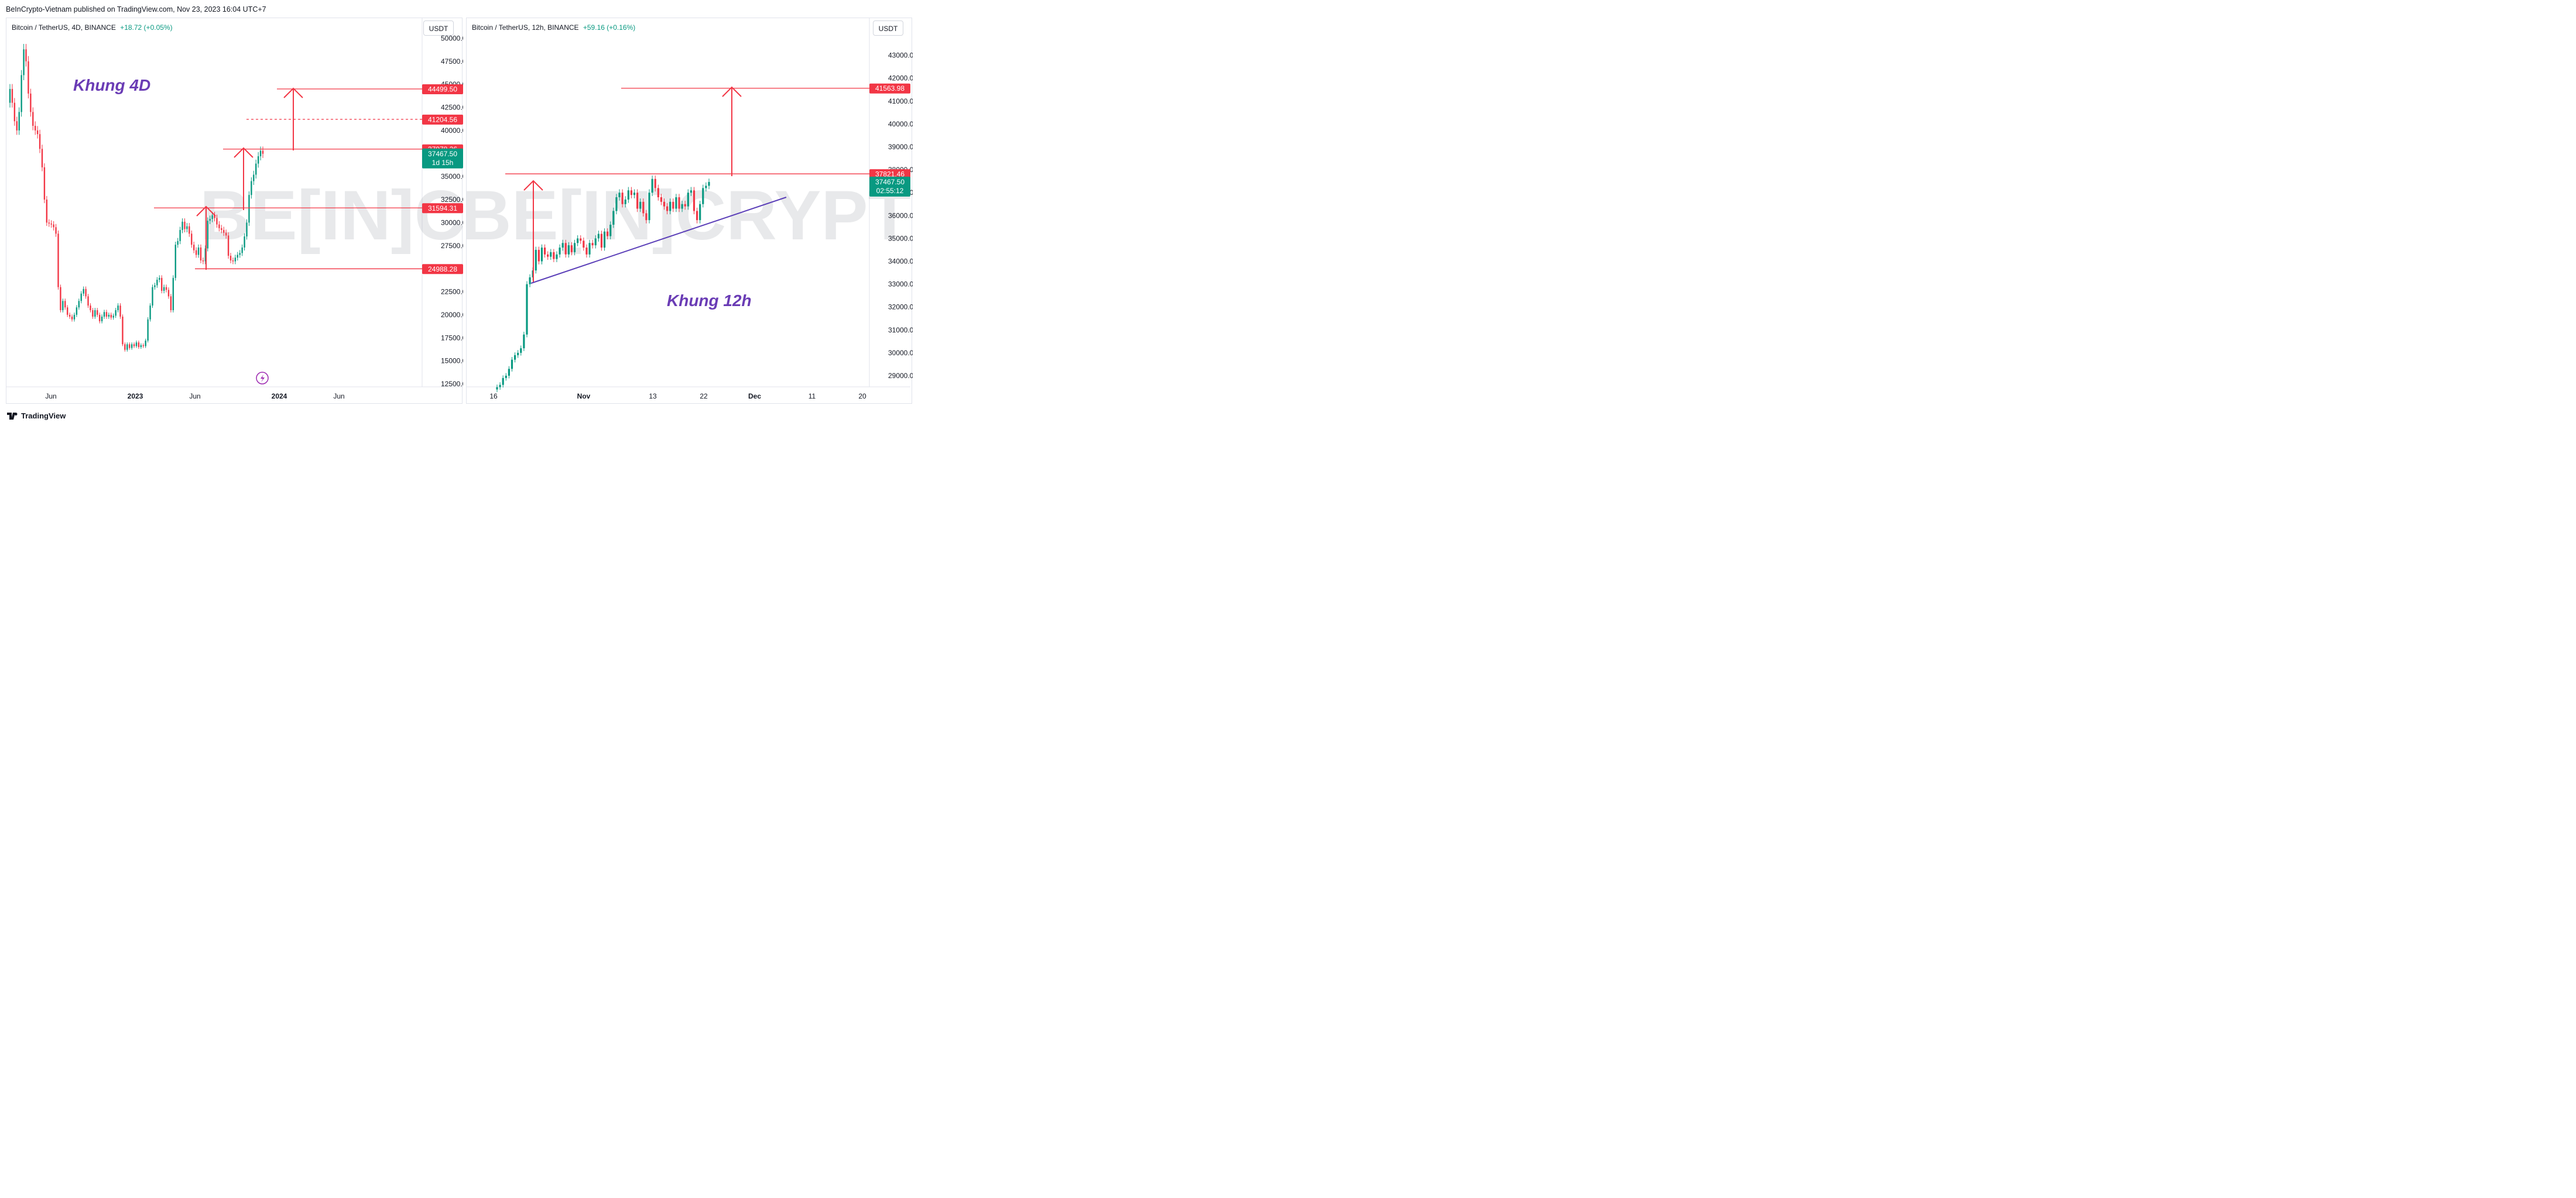  Describe the element at coordinates (452, 38) in the screenshot. I see `y-tick-label: 50000.00` at that location.